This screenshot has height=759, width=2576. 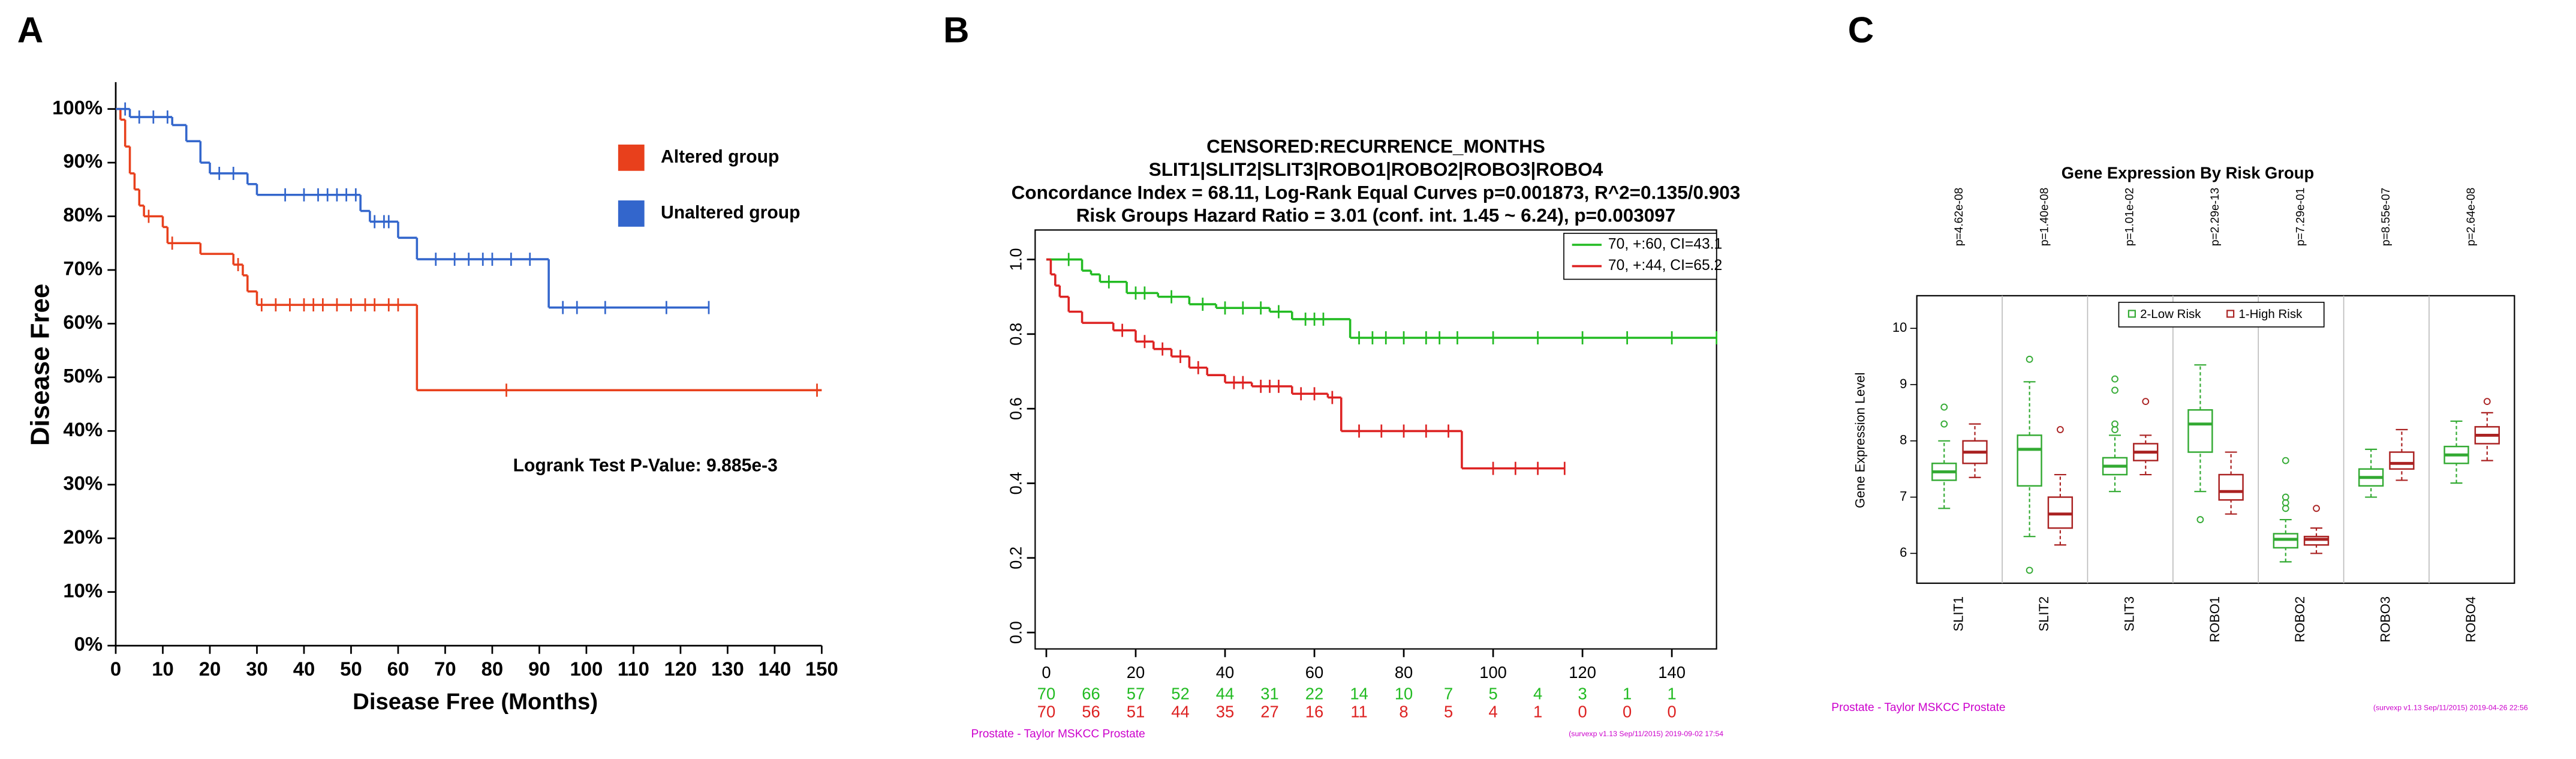 I want to click on x-tick-label: ROBO1, so click(x=2214, y=619).